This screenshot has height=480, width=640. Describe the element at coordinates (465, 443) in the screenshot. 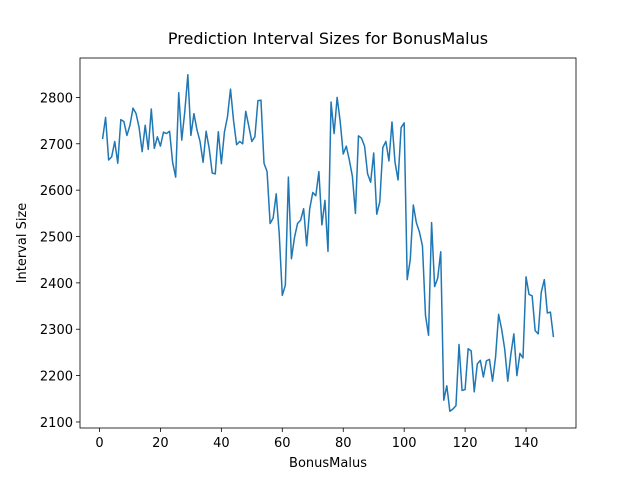

I see `x-tick-label: 120` at that location.